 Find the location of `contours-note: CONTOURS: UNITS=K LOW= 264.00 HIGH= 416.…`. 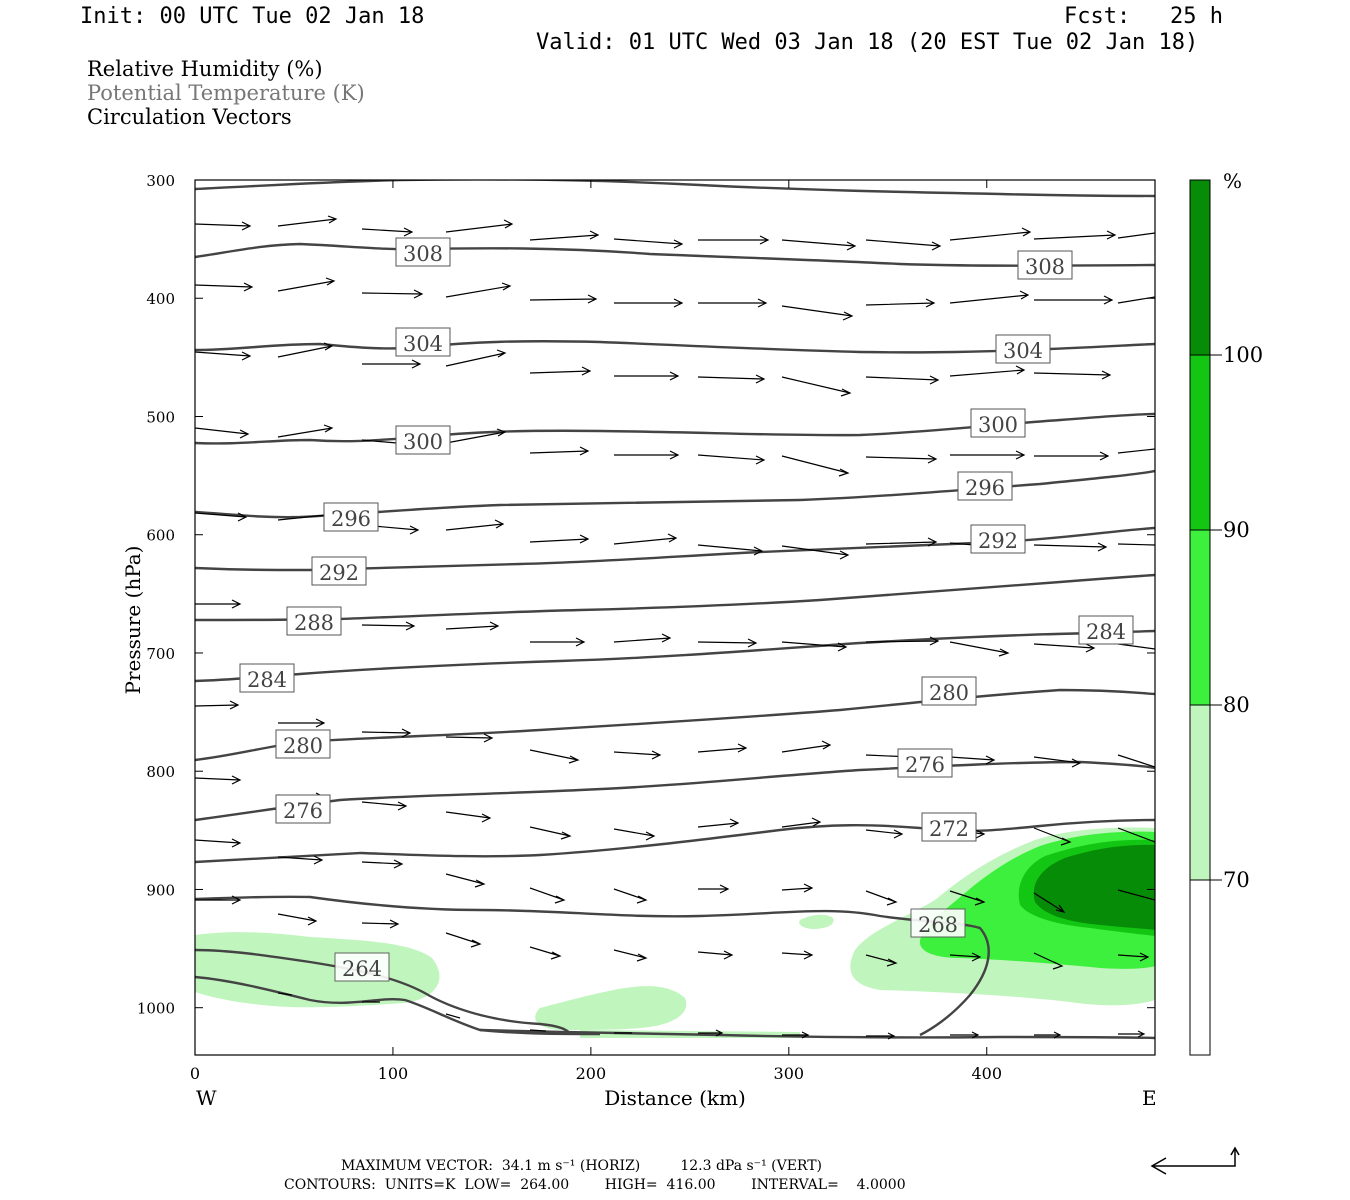

contours-note: CONTOURS: UNITS=K LOW= 264.00 HIGH= 416.… is located at coordinates (595, 1185).